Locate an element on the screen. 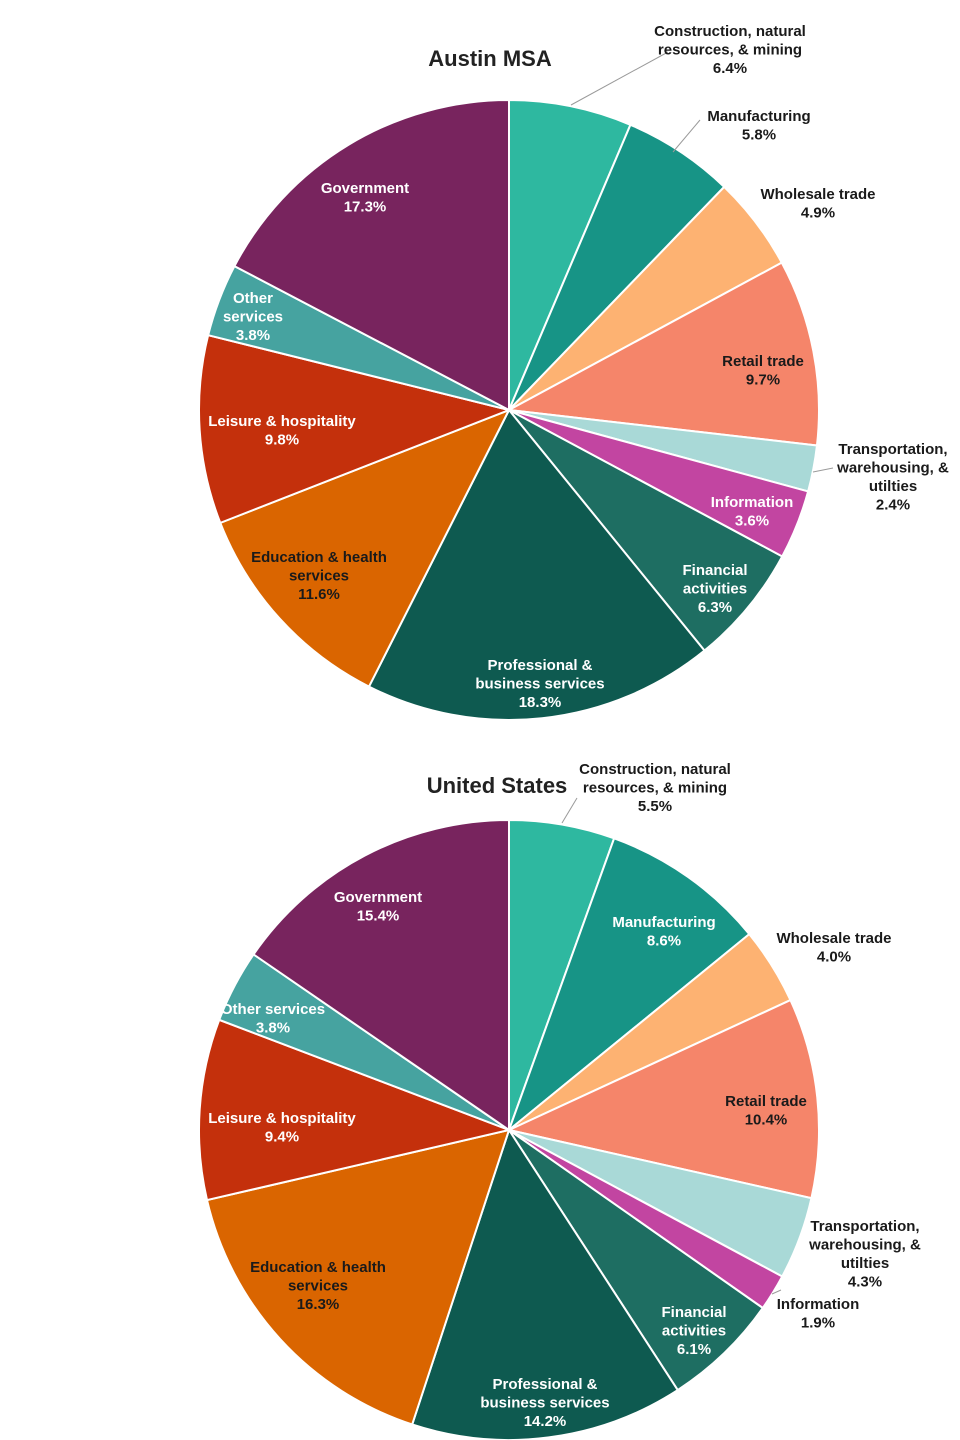 This screenshot has height=1440, width=960. us-label-wholesale-trade: Wholesale trade 4.0% is located at coordinates (833, 948).